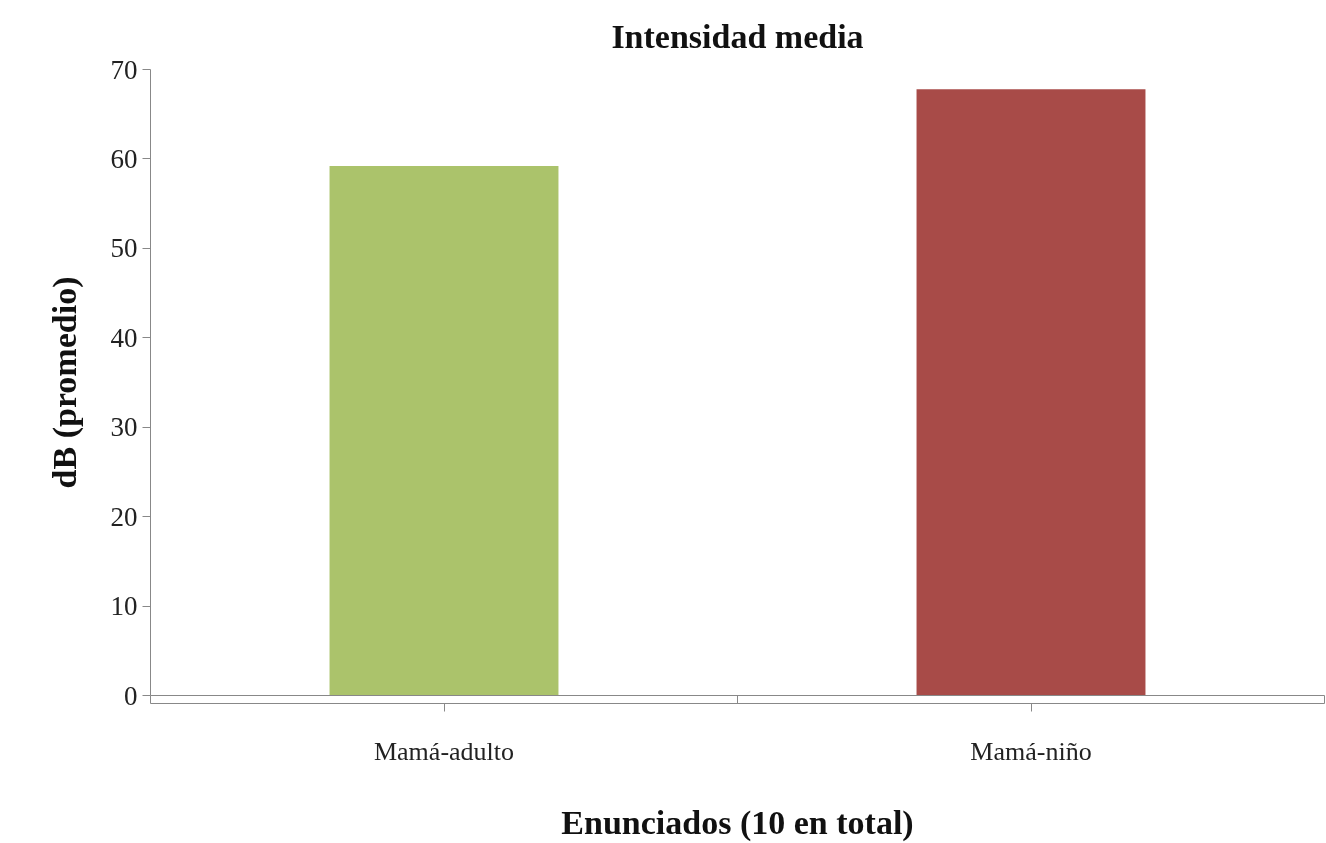  I want to click on y-tick-label: 10, so click(124, 606).